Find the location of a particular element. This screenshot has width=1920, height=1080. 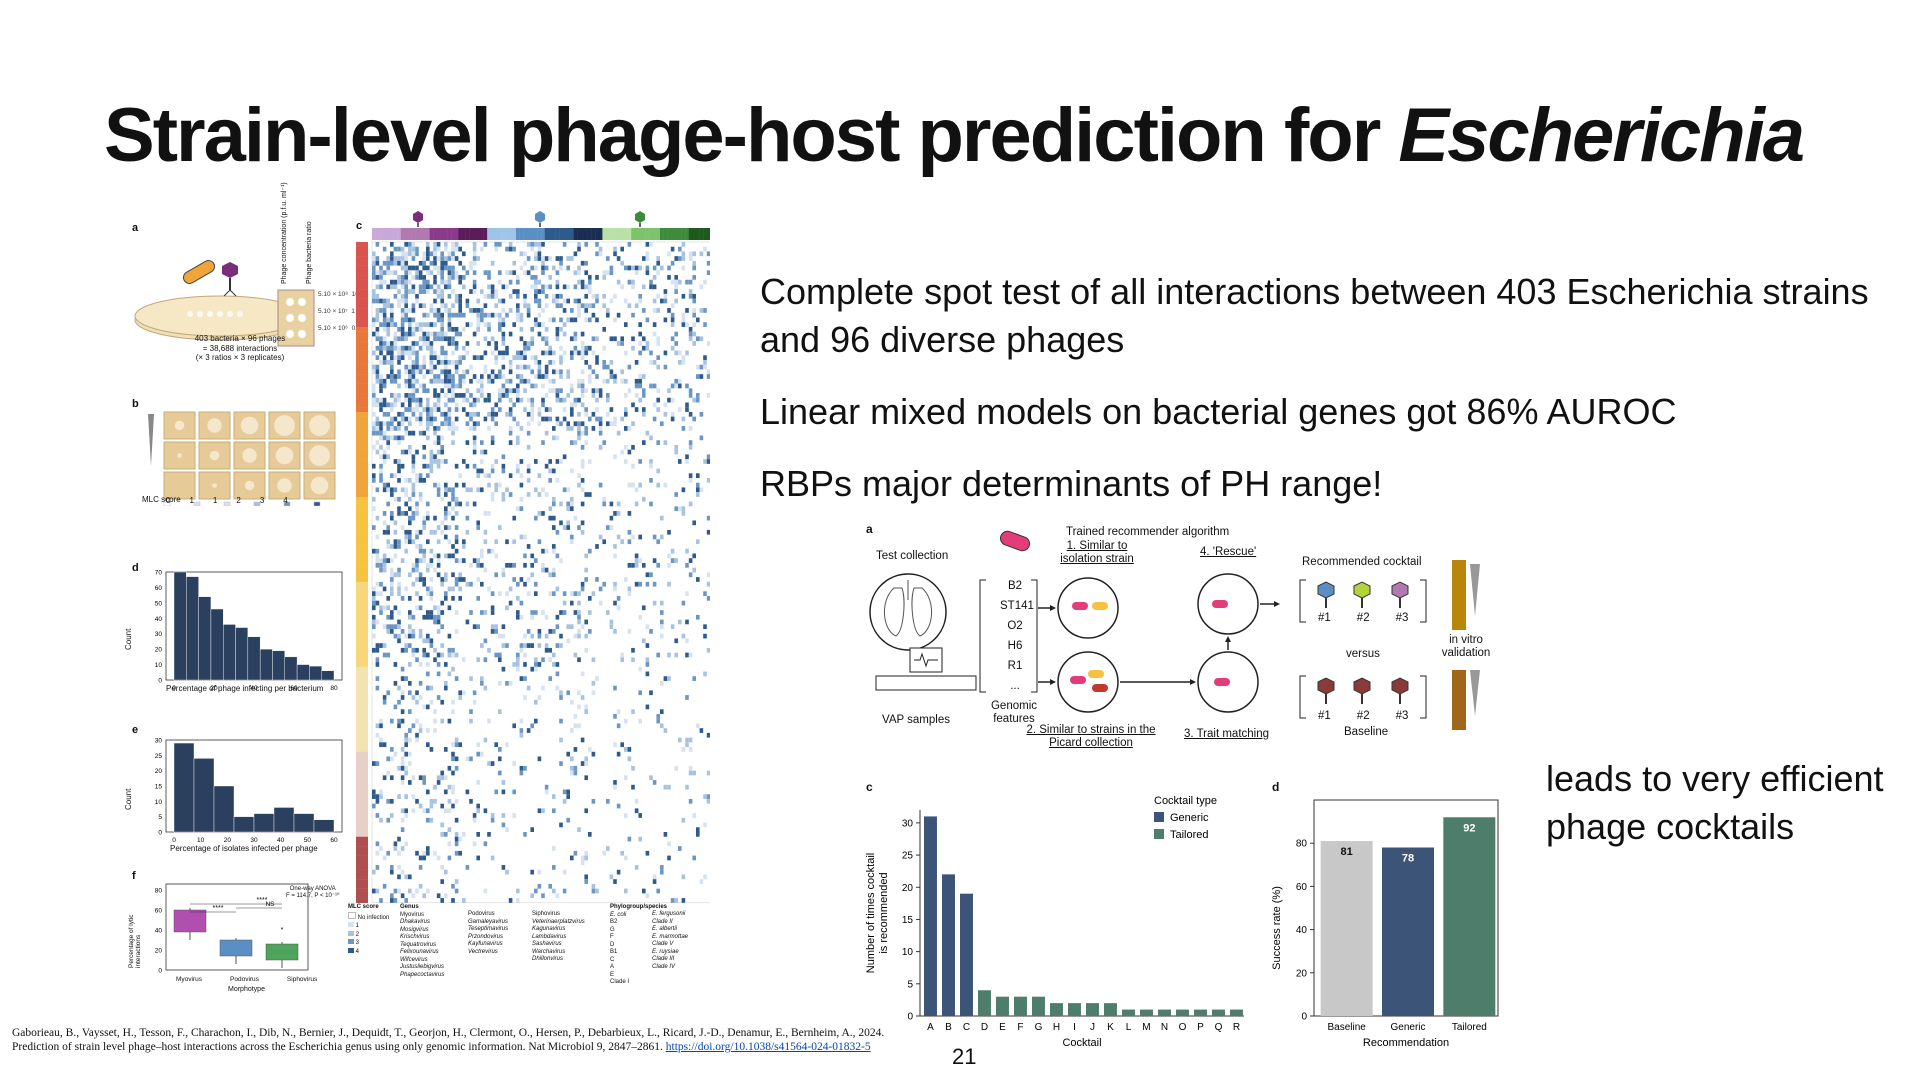

bar-tailored is located at coordinates (1236, 1012).